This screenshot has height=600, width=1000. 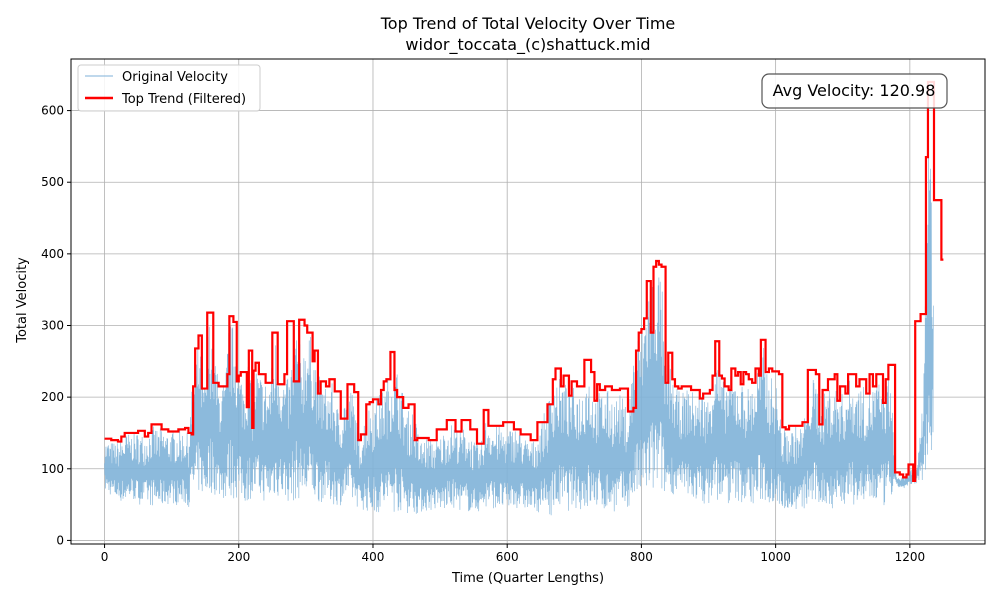 I want to click on x-axis-label: Time (Quarter Lengths), so click(x=527, y=578).